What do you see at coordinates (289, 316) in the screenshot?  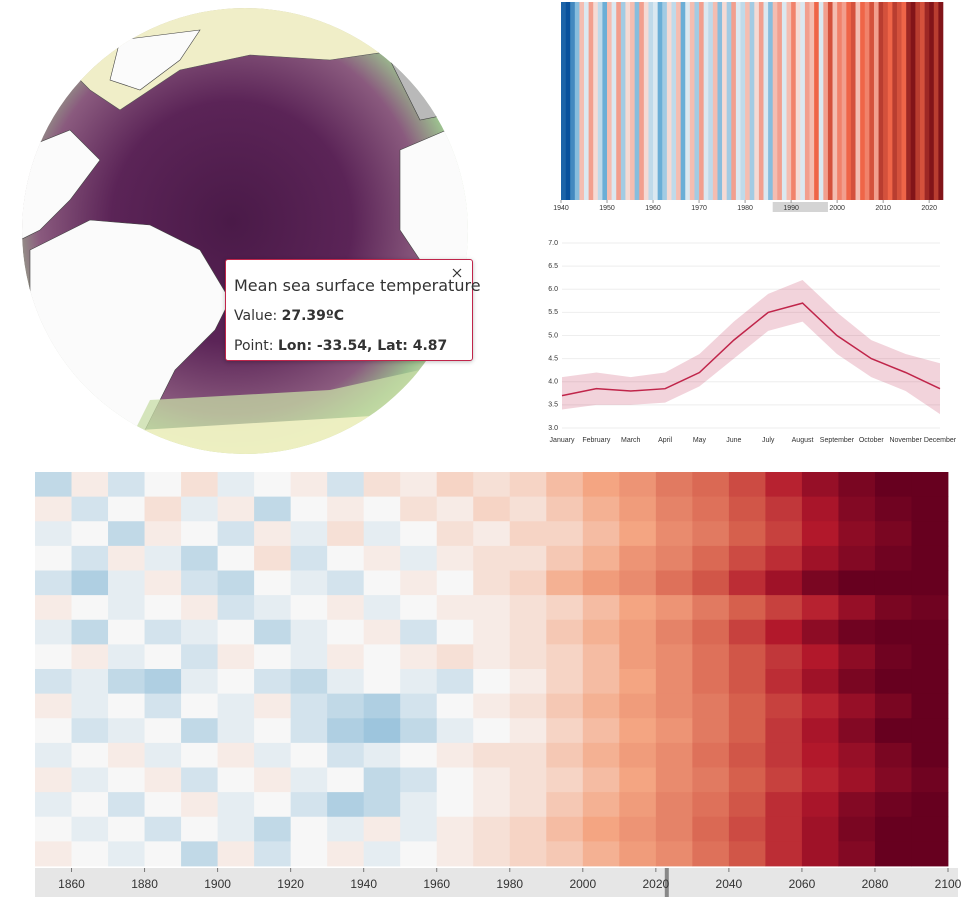 I see `tooltip-value-row: Value: 27.39ºC` at bounding box center [289, 316].